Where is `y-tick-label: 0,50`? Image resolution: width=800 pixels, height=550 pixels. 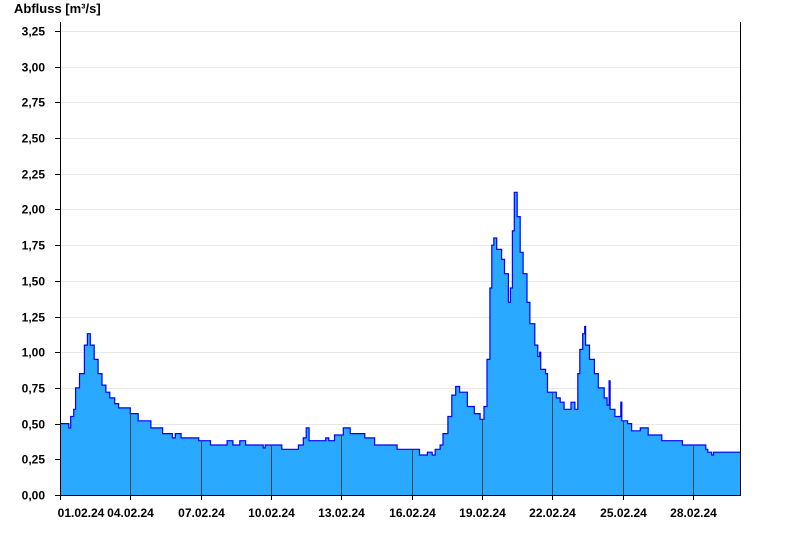
y-tick-label: 0,50 is located at coordinates (34, 425).